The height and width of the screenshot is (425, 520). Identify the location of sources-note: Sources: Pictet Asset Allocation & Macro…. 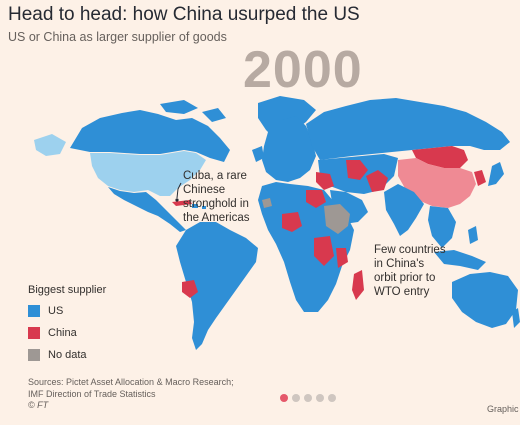
(131, 394).